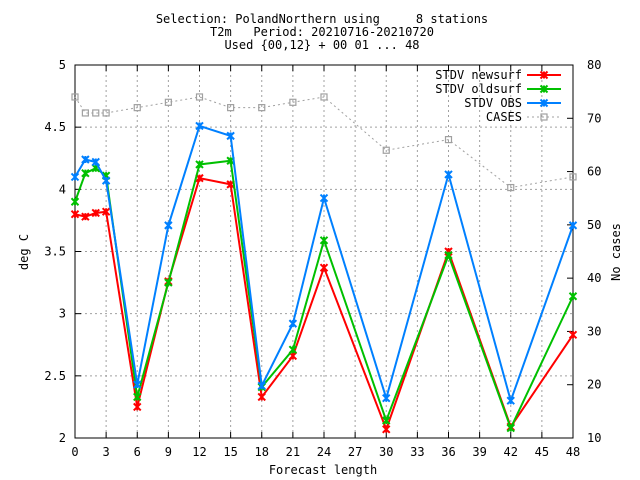 The height and width of the screenshot is (480, 640). I want to click on x-tick-label: 48, so click(573, 452).